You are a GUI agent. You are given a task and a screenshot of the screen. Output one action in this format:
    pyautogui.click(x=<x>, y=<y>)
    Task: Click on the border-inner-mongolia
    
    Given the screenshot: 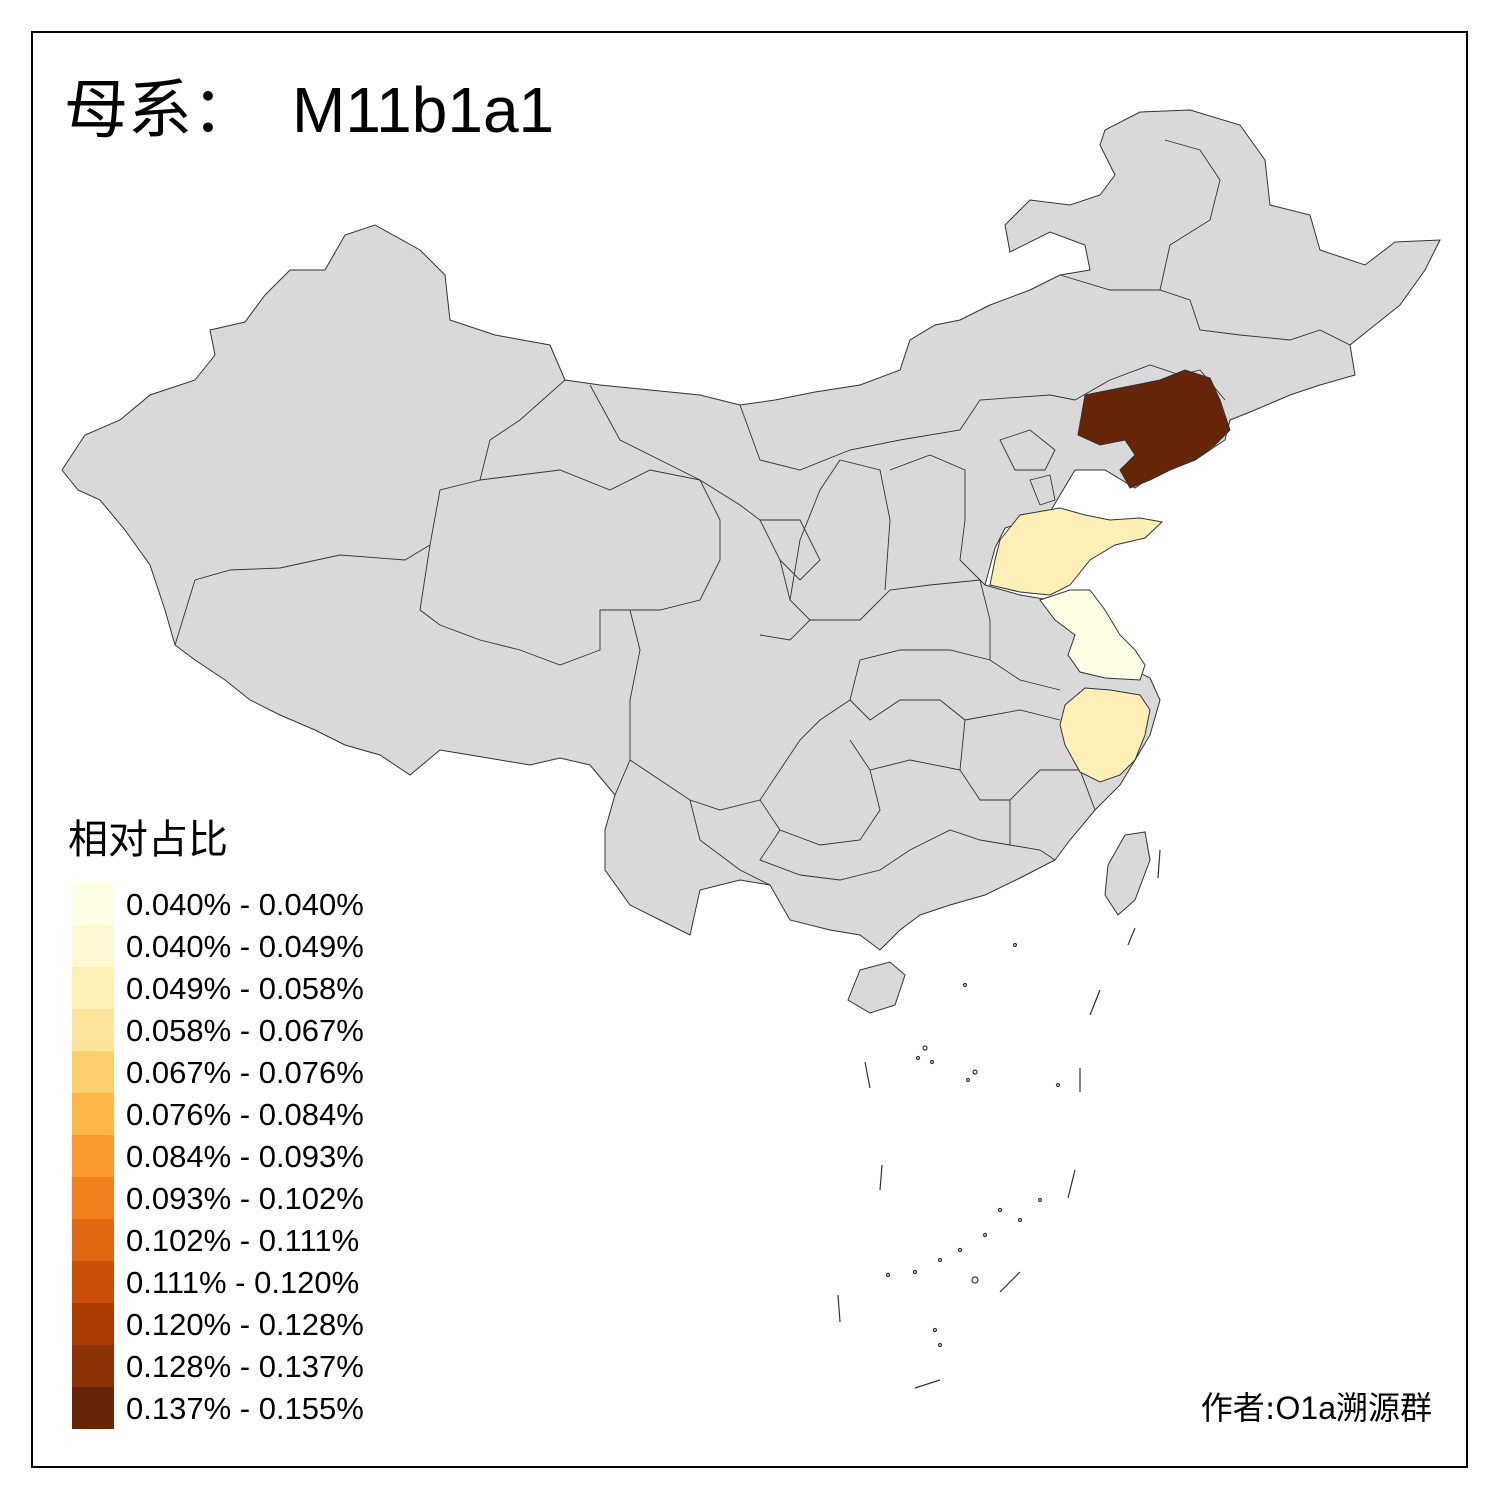 What is the action you would take?
    pyautogui.click(x=907, y=432)
    